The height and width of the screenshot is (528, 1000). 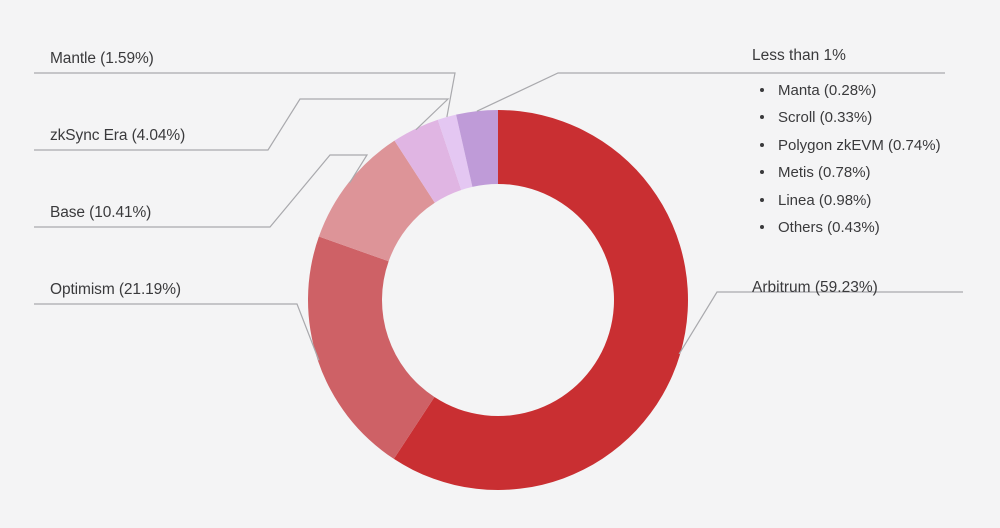 What do you see at coordinates (827, 90) in the screenshot?
I see `legend-item-label: Manta (0.28%)` at bounding box center [827, 90].